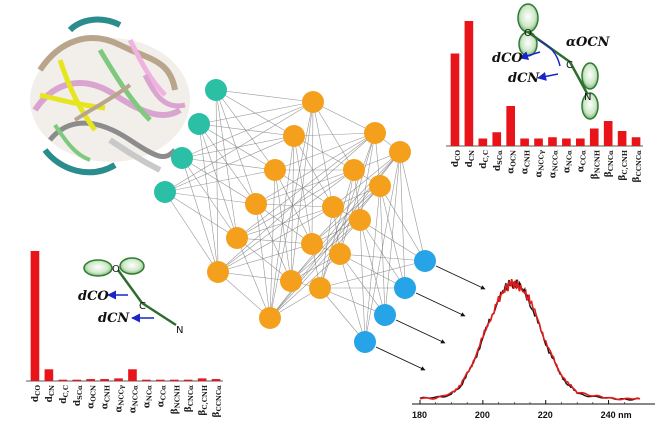 The height and width of the screenshot is (435, 658). What do you see at coordinates (526, 162) in the screenshot?
I see `tick-label: αCNH` at bounding box center [526, 162].